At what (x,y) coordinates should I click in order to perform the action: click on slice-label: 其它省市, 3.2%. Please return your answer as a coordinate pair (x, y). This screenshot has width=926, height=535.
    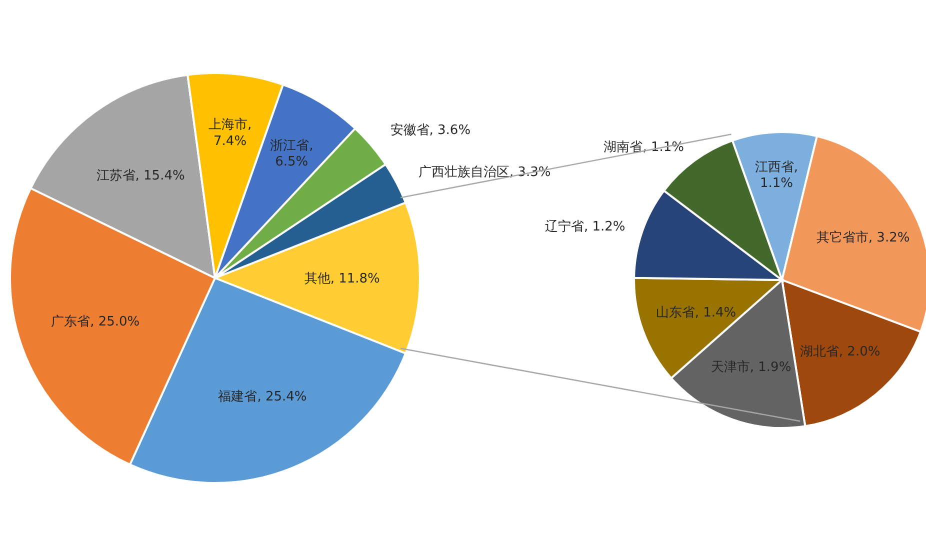
    Looking at the image, I should click on (863, 238).